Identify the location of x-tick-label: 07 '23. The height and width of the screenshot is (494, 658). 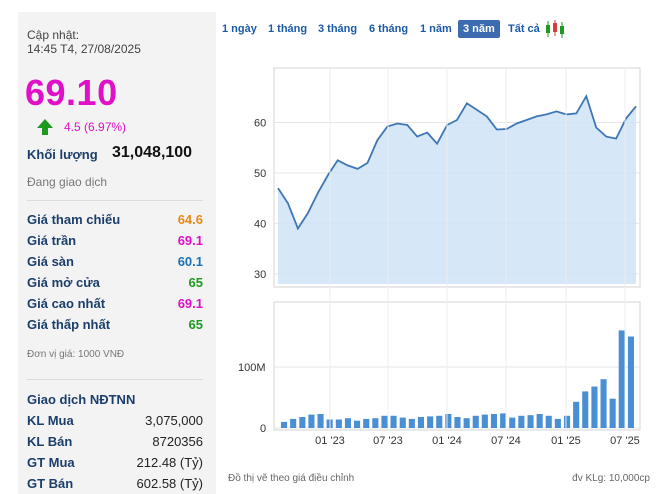
(388, 441).